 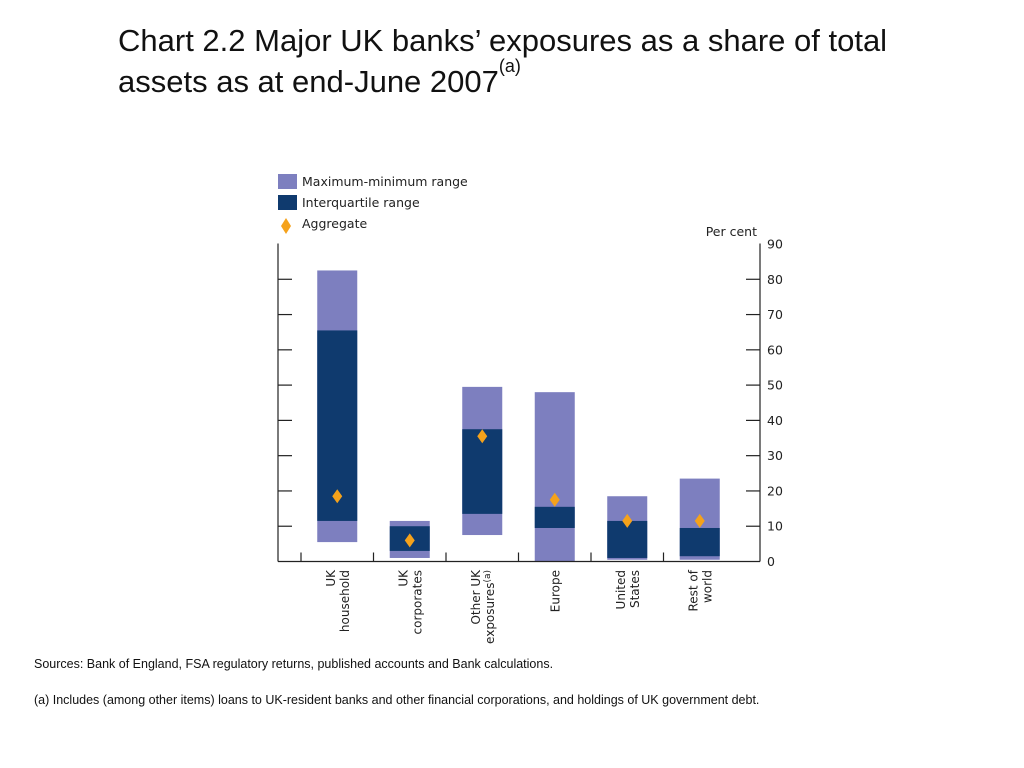 What do you see at coordinates (635, 589) in the screenshot?
I see `x-tick-label-line: States` at bounding box center [635, 589].